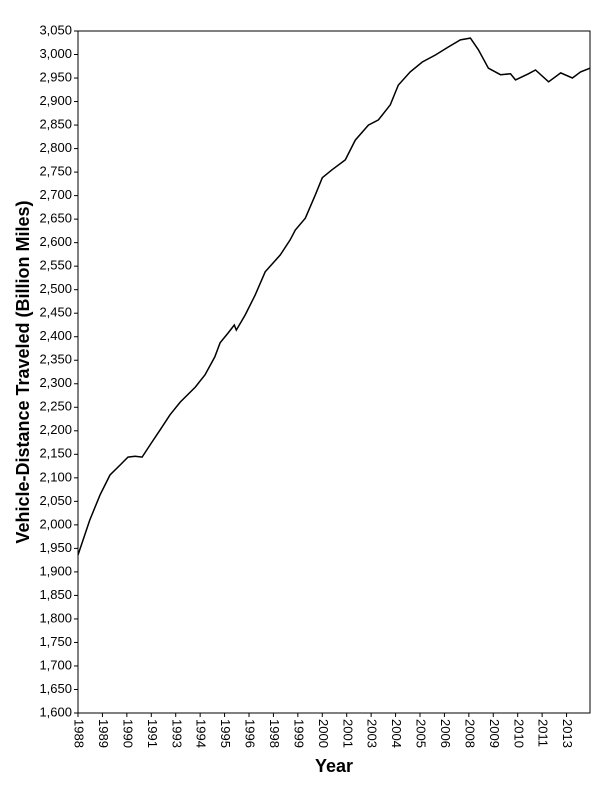  I want to click on y-tick-label: 2,450, so click(55, 312).